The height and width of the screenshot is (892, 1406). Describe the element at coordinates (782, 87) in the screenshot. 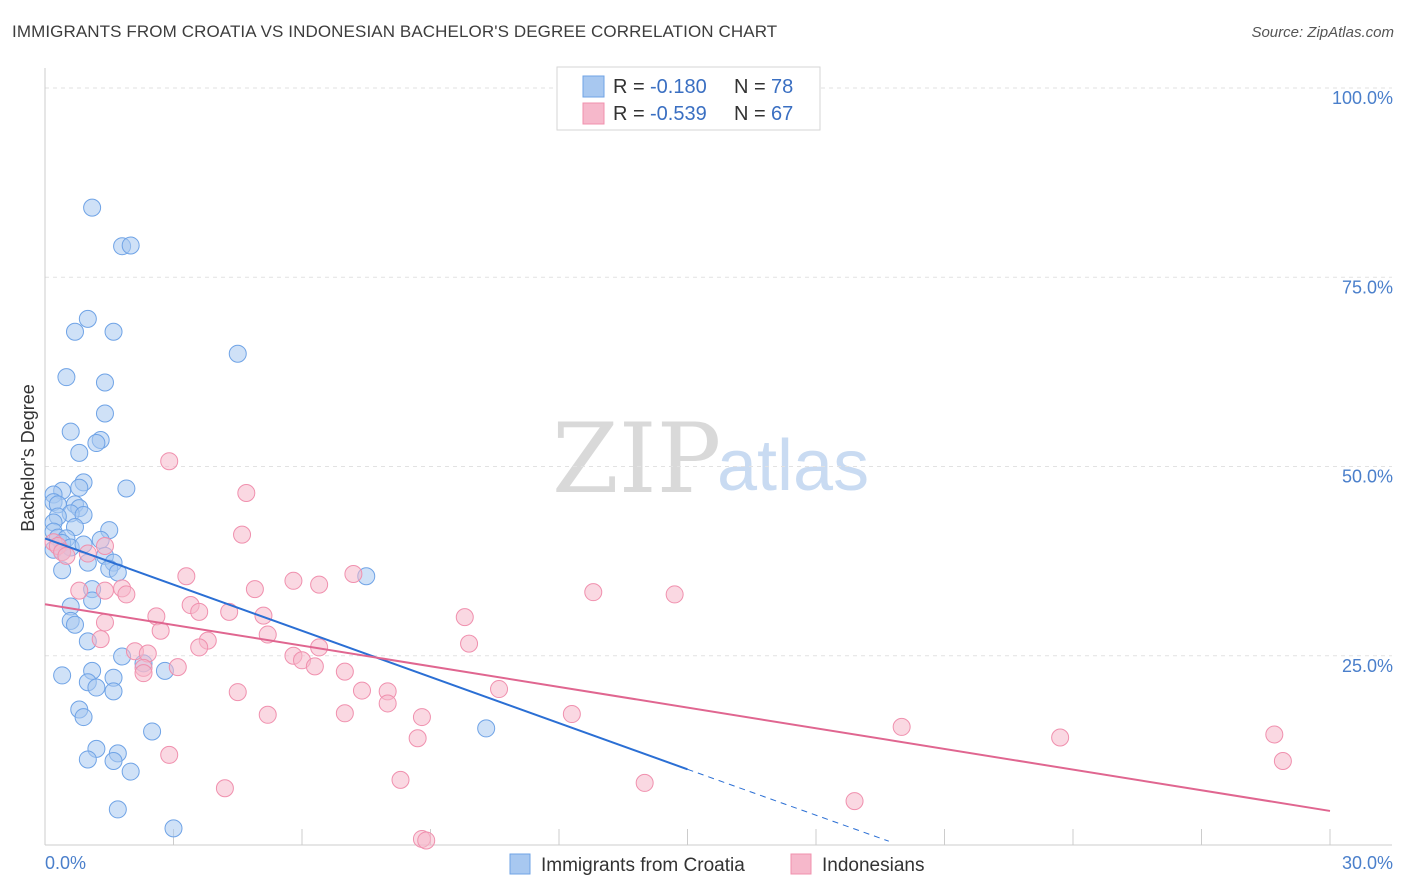

I see `legend-n-value-croatia: 78` at that location.